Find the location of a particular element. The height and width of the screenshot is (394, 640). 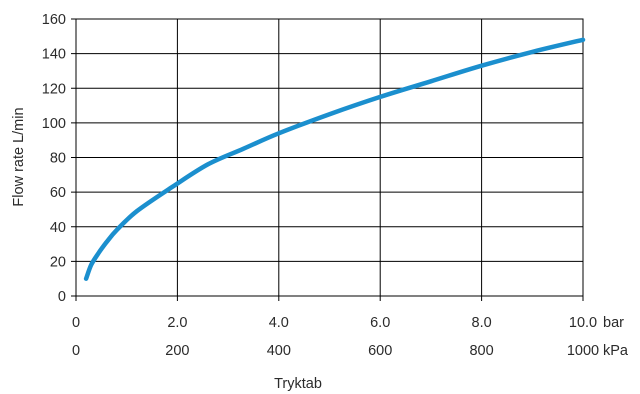

y-tick-label: 0 is located at coordinates (62, 297).